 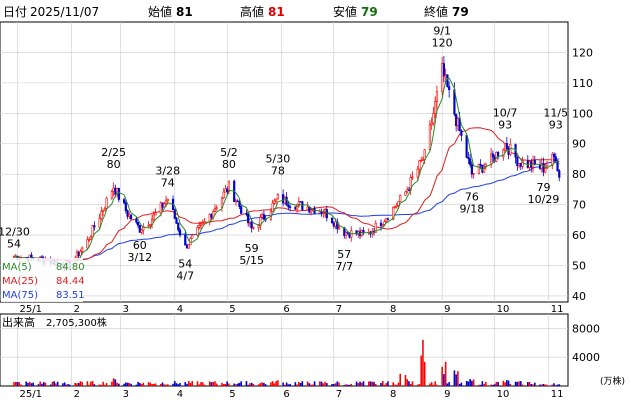 What do you see at coordinates (64, 12) in the screenshot?
I see `date-value: 2025/11/07` at bounding box center [64, 12].